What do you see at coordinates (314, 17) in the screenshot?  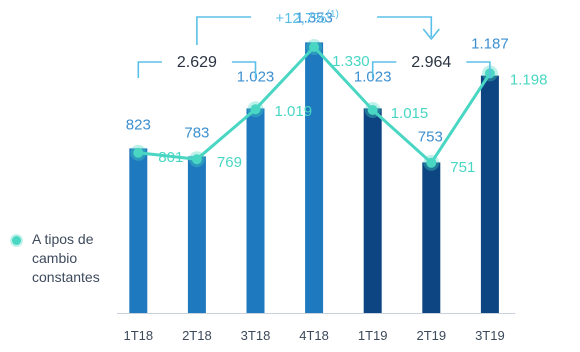 I see `bar-value-label: 1.353` at bounding box center [314, 17].